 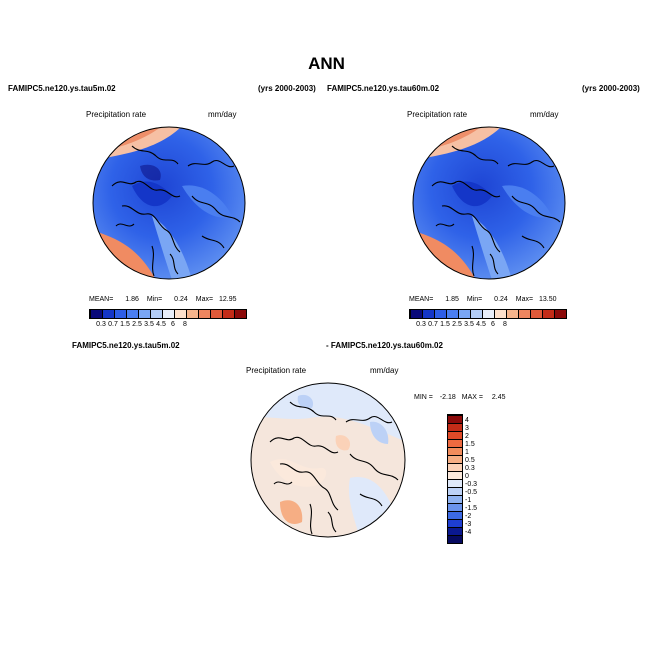 What do you see at coordinates (471, 484) in the screenshot?
I see `colorbar-tick-label: -0.3` at bounding box center [471, 484].